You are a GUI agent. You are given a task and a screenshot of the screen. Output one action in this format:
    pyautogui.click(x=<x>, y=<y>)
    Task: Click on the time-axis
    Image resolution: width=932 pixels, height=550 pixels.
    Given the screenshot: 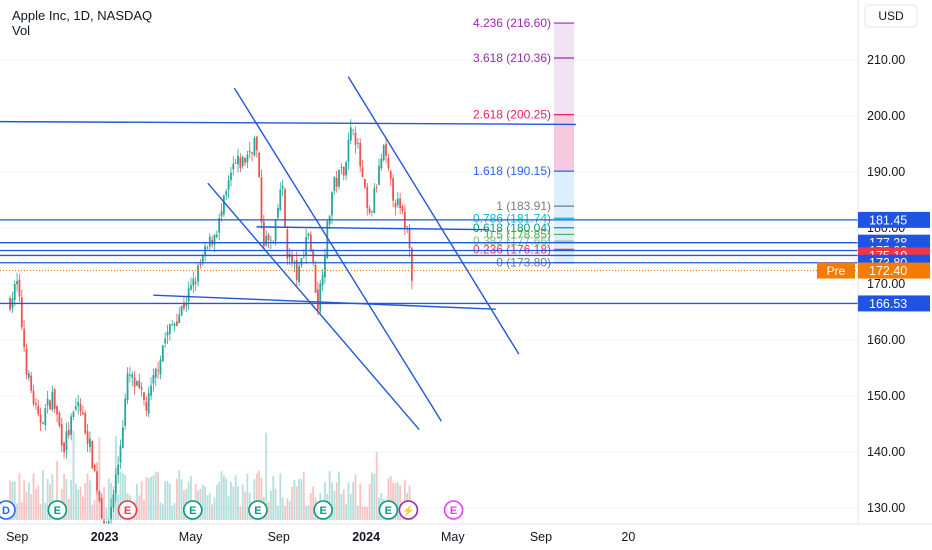 What is the action you would take?
    pyautogui.click(x=466, y=537)
    